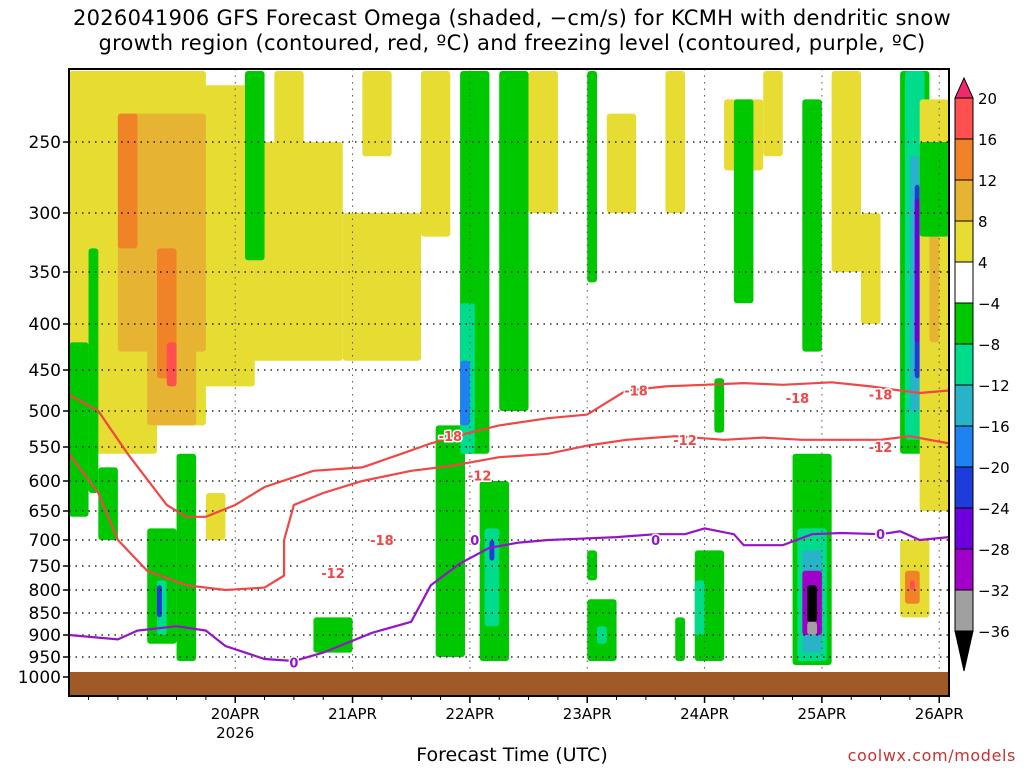  Describe the element at coordinates (983, 222) in the screenshot. I see `colorbar-label-3: 8` at that location.